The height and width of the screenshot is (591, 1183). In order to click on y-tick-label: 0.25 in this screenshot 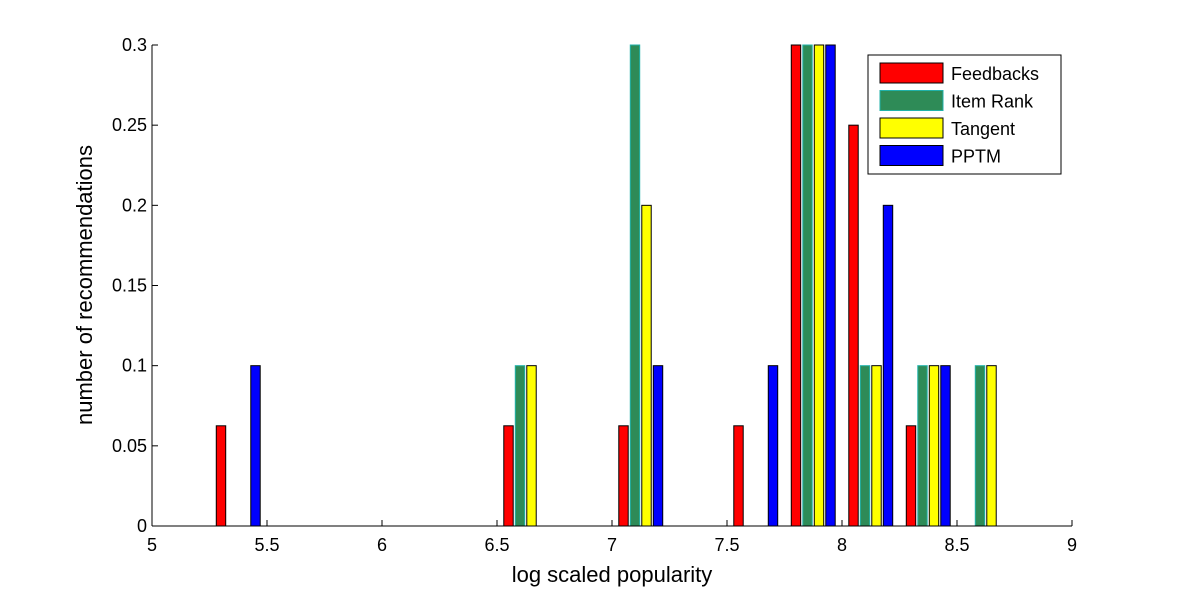, I will do `click(129, 125)`.